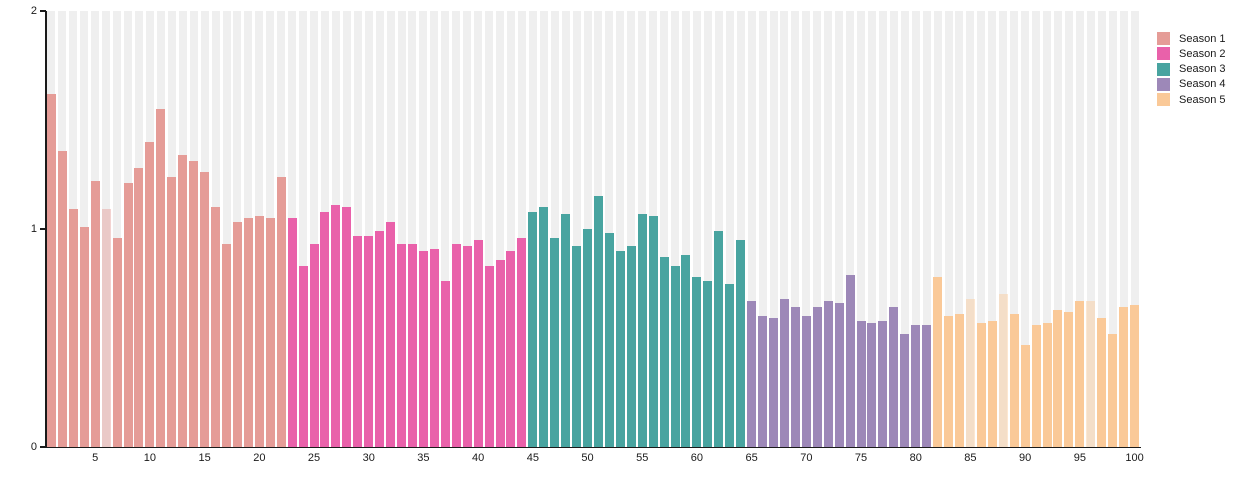 The image size is (1239, 500). Describe the element at coordinates (423, 458) in the screenshot. I see `x-tick-label-35: 35` at that location.